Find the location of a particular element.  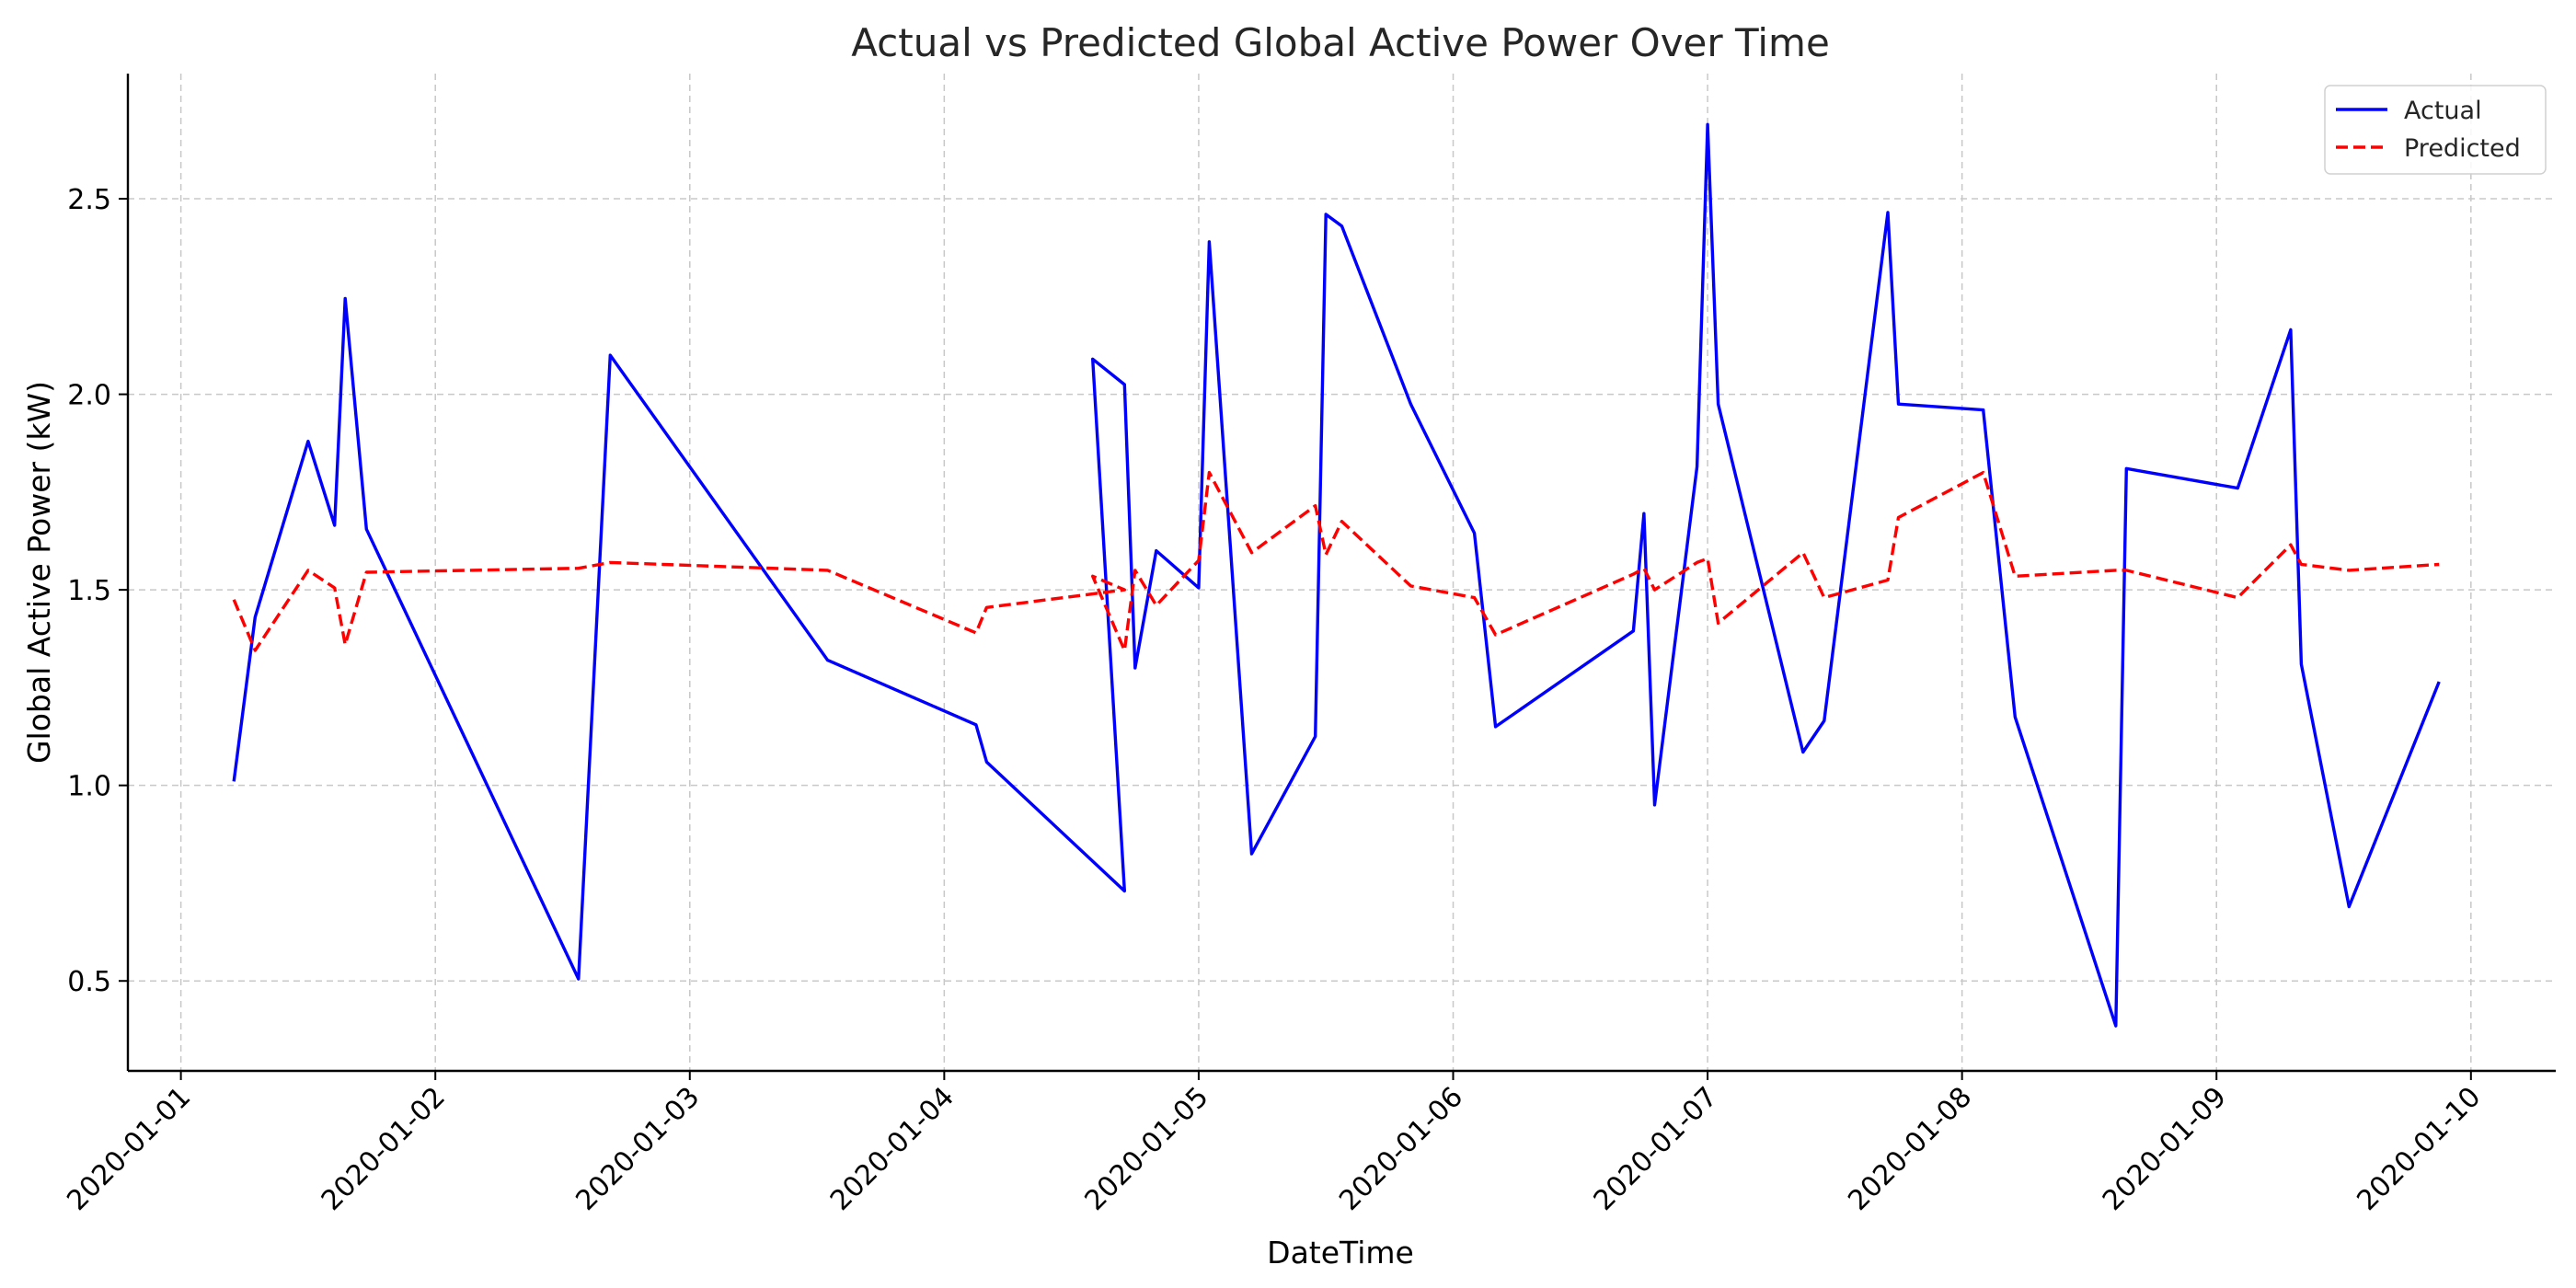

x-tick-label: 2020-01-05 is located at coordinates (1147, 1149).